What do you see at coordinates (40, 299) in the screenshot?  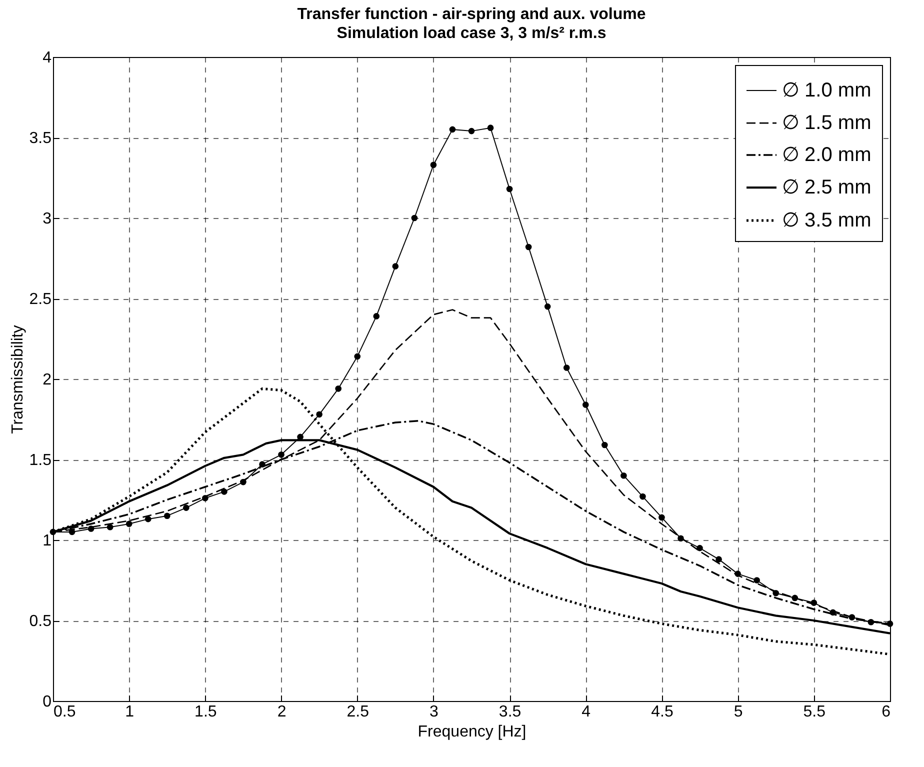 I see `y-tick-label: 2.5` at bounding box center [40, 299].